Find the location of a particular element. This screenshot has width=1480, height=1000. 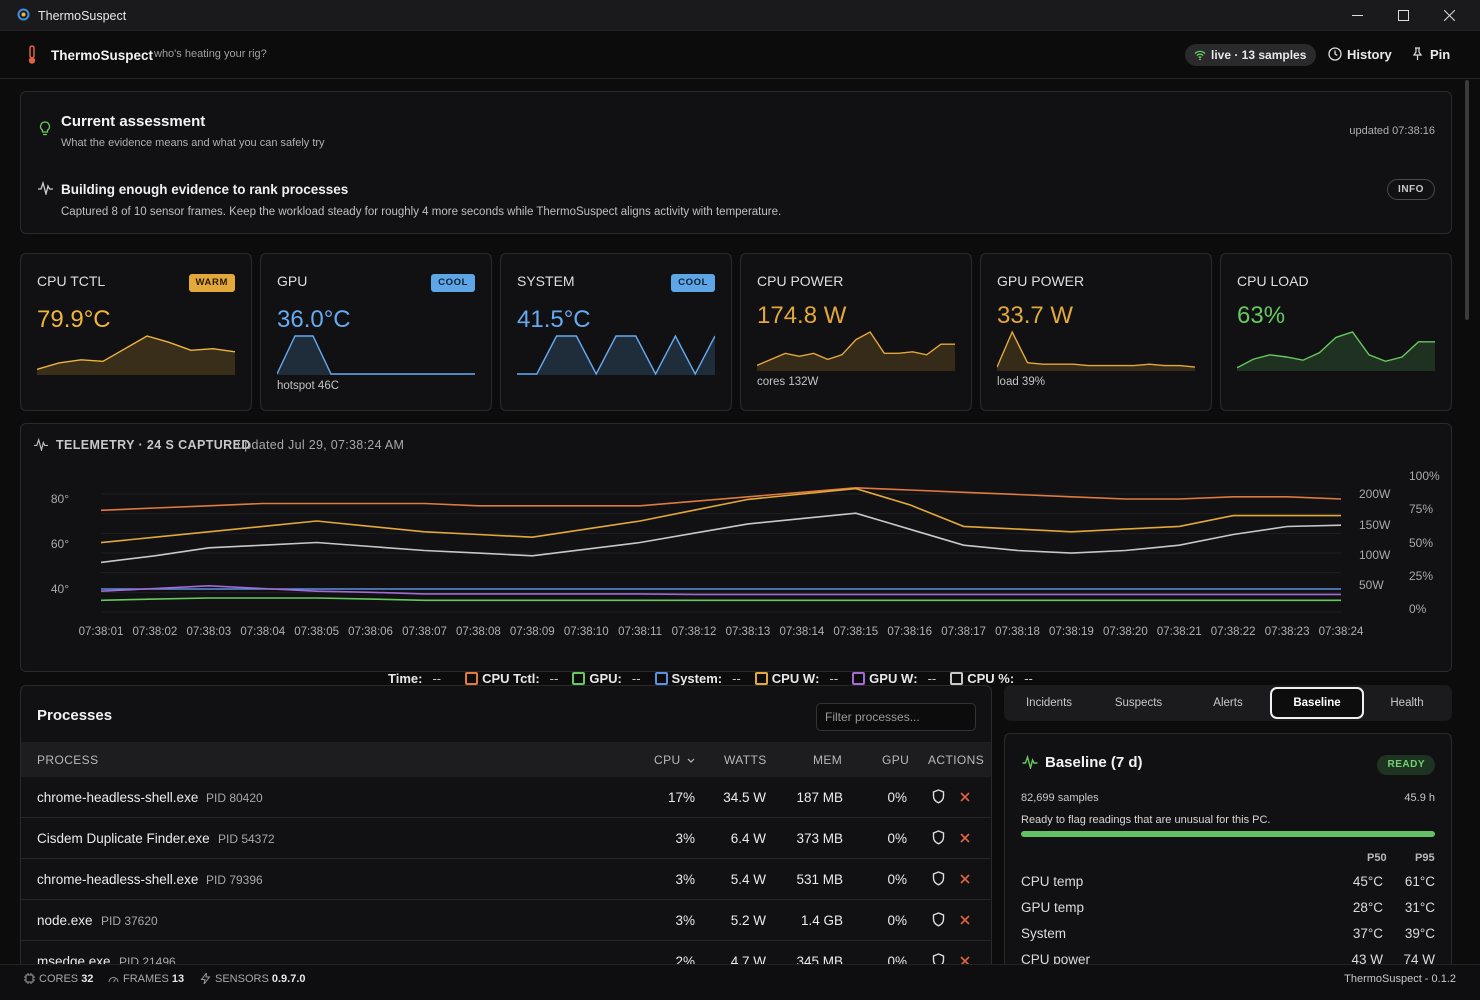

app-icon is located at coordinates (23, 14).